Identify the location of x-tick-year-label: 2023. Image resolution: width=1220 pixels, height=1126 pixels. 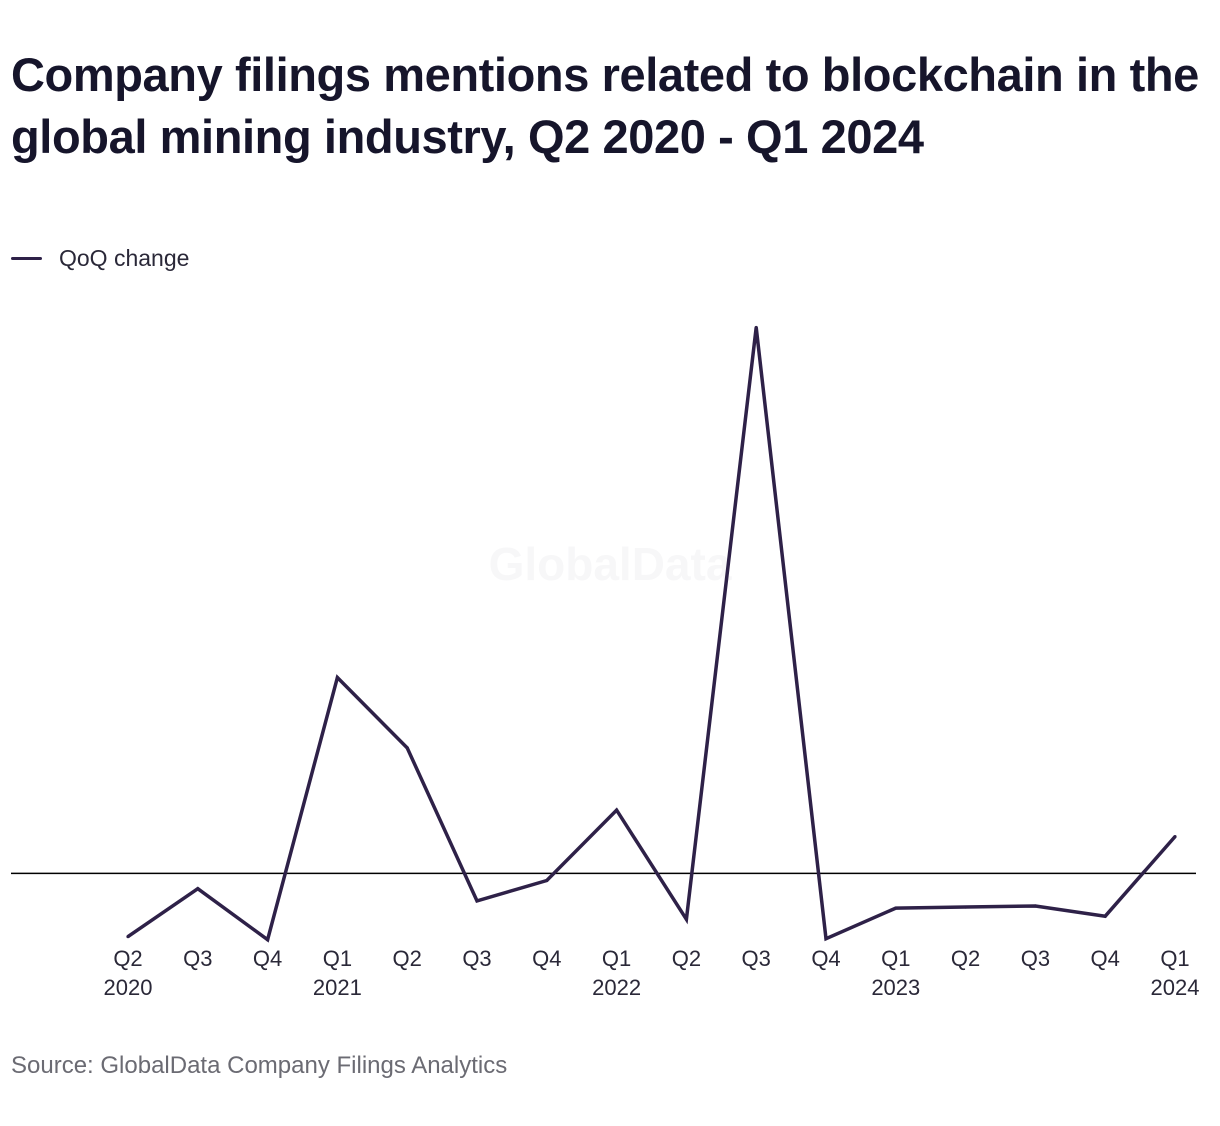
(895, 987).